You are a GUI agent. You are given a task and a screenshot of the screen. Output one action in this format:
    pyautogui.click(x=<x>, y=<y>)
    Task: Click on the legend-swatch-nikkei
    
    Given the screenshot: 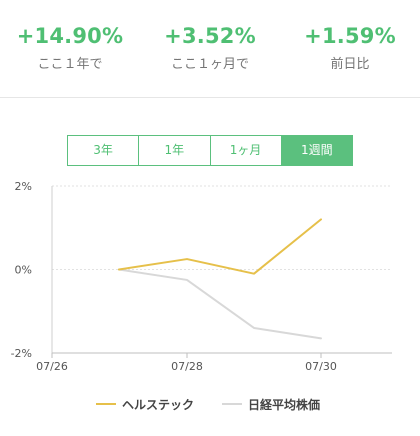 What is the action you would take?
    pyautogui.click(x=232, y=404)
    